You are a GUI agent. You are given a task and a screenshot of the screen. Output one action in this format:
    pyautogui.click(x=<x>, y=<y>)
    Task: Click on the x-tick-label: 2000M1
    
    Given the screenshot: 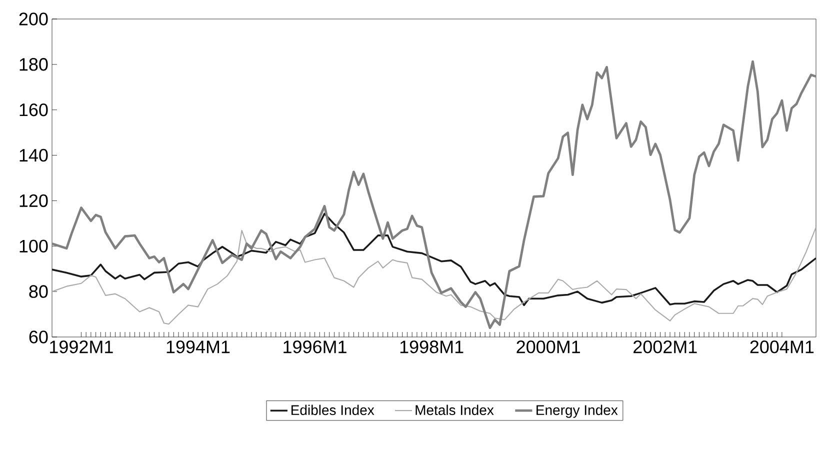 What is the action you would take?
    pyautogui.click(x=548, y=347)
    